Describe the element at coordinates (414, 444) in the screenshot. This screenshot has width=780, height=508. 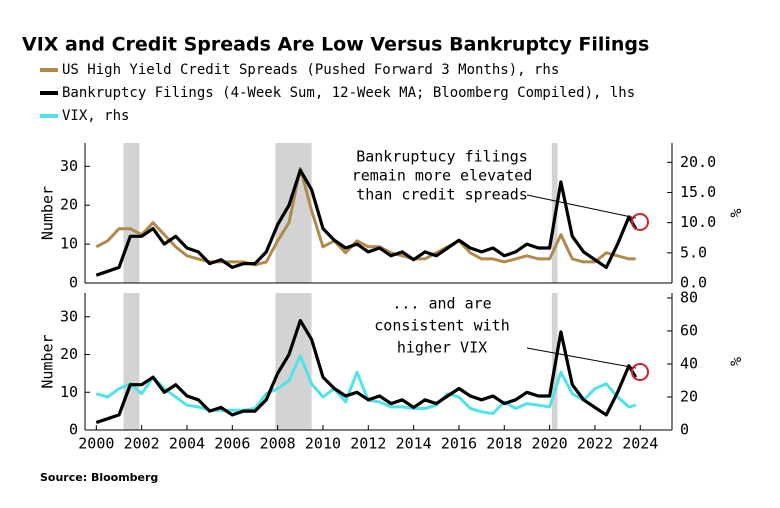
I see `x-tick-label: 2014` at that location.